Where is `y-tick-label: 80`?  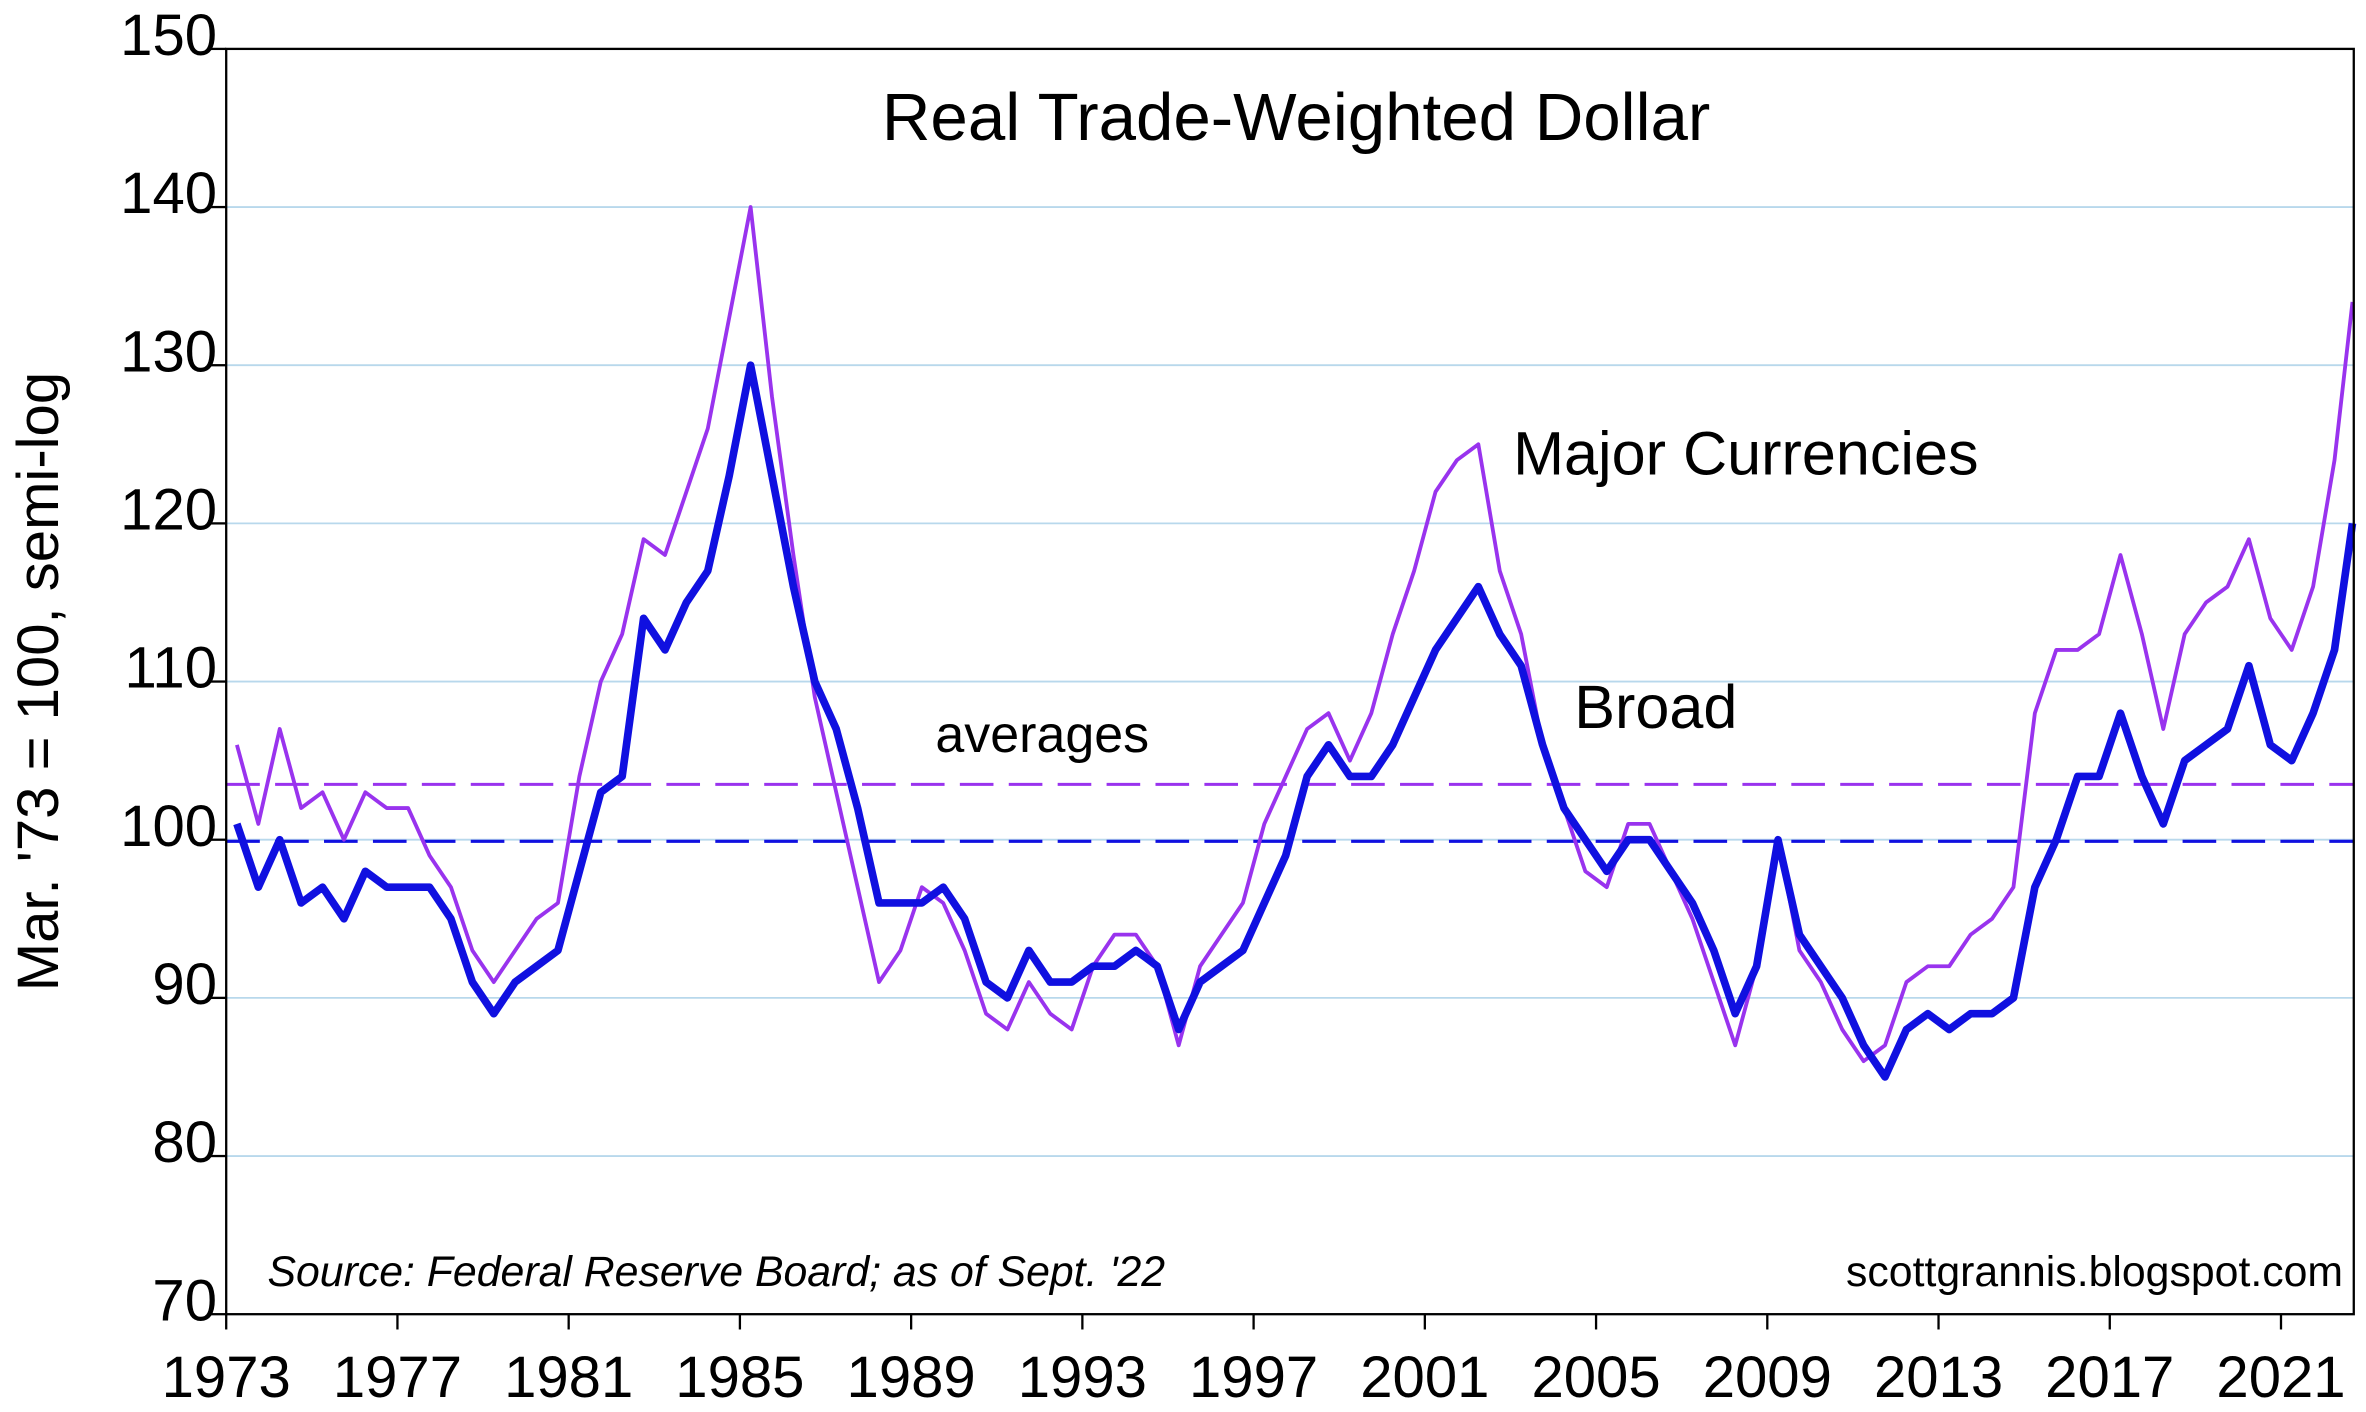 y-tick-label: 80 is located at coordinates (184, 1142).